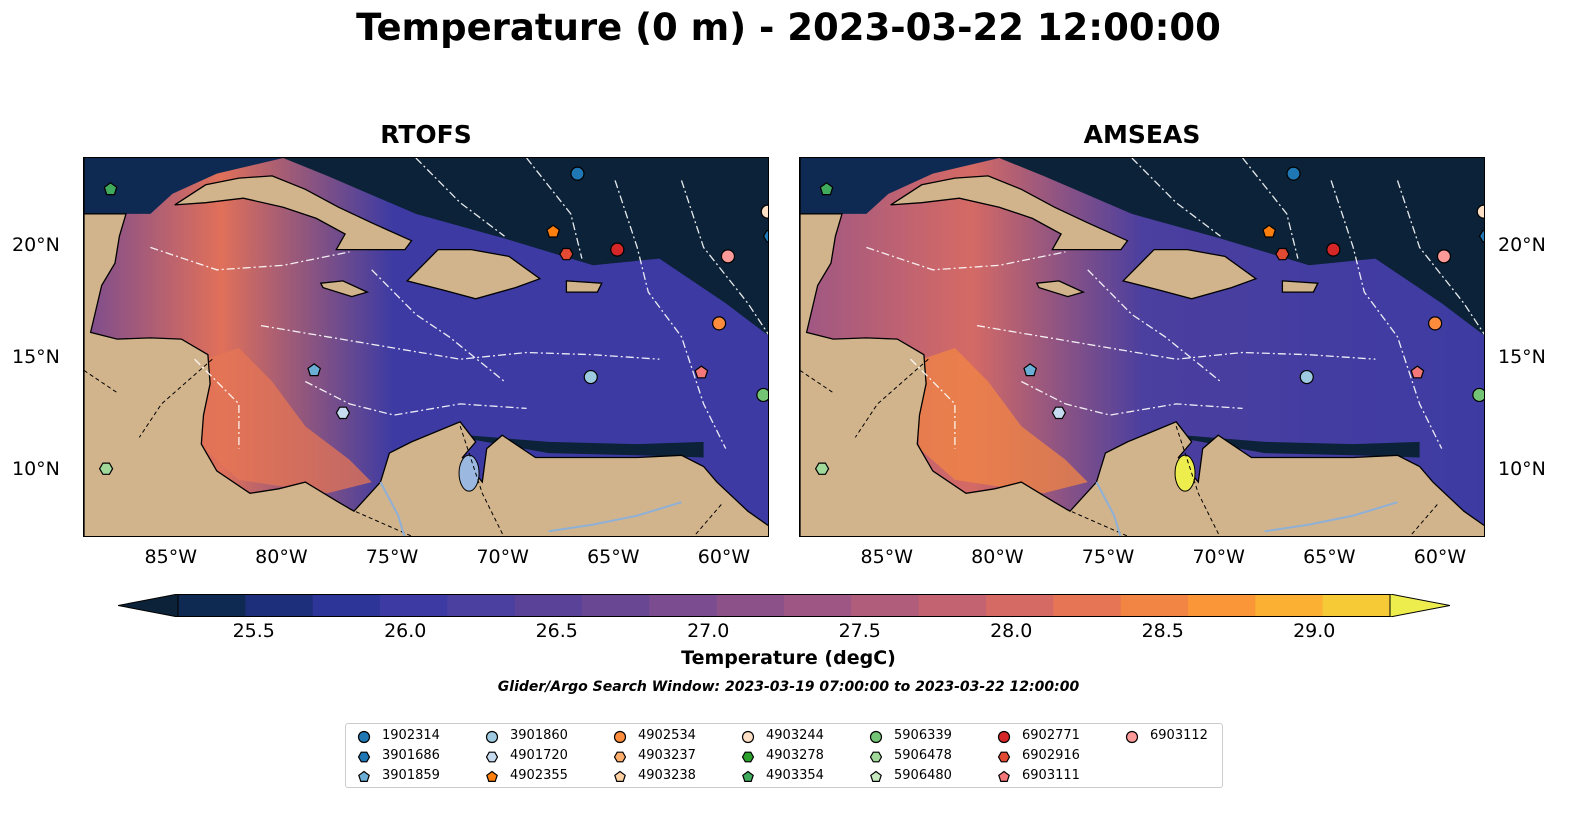  Describe the element at coordinates (1314, 631) in the screenshot. I see `colorbar-tick-label: 29.0` at that location.